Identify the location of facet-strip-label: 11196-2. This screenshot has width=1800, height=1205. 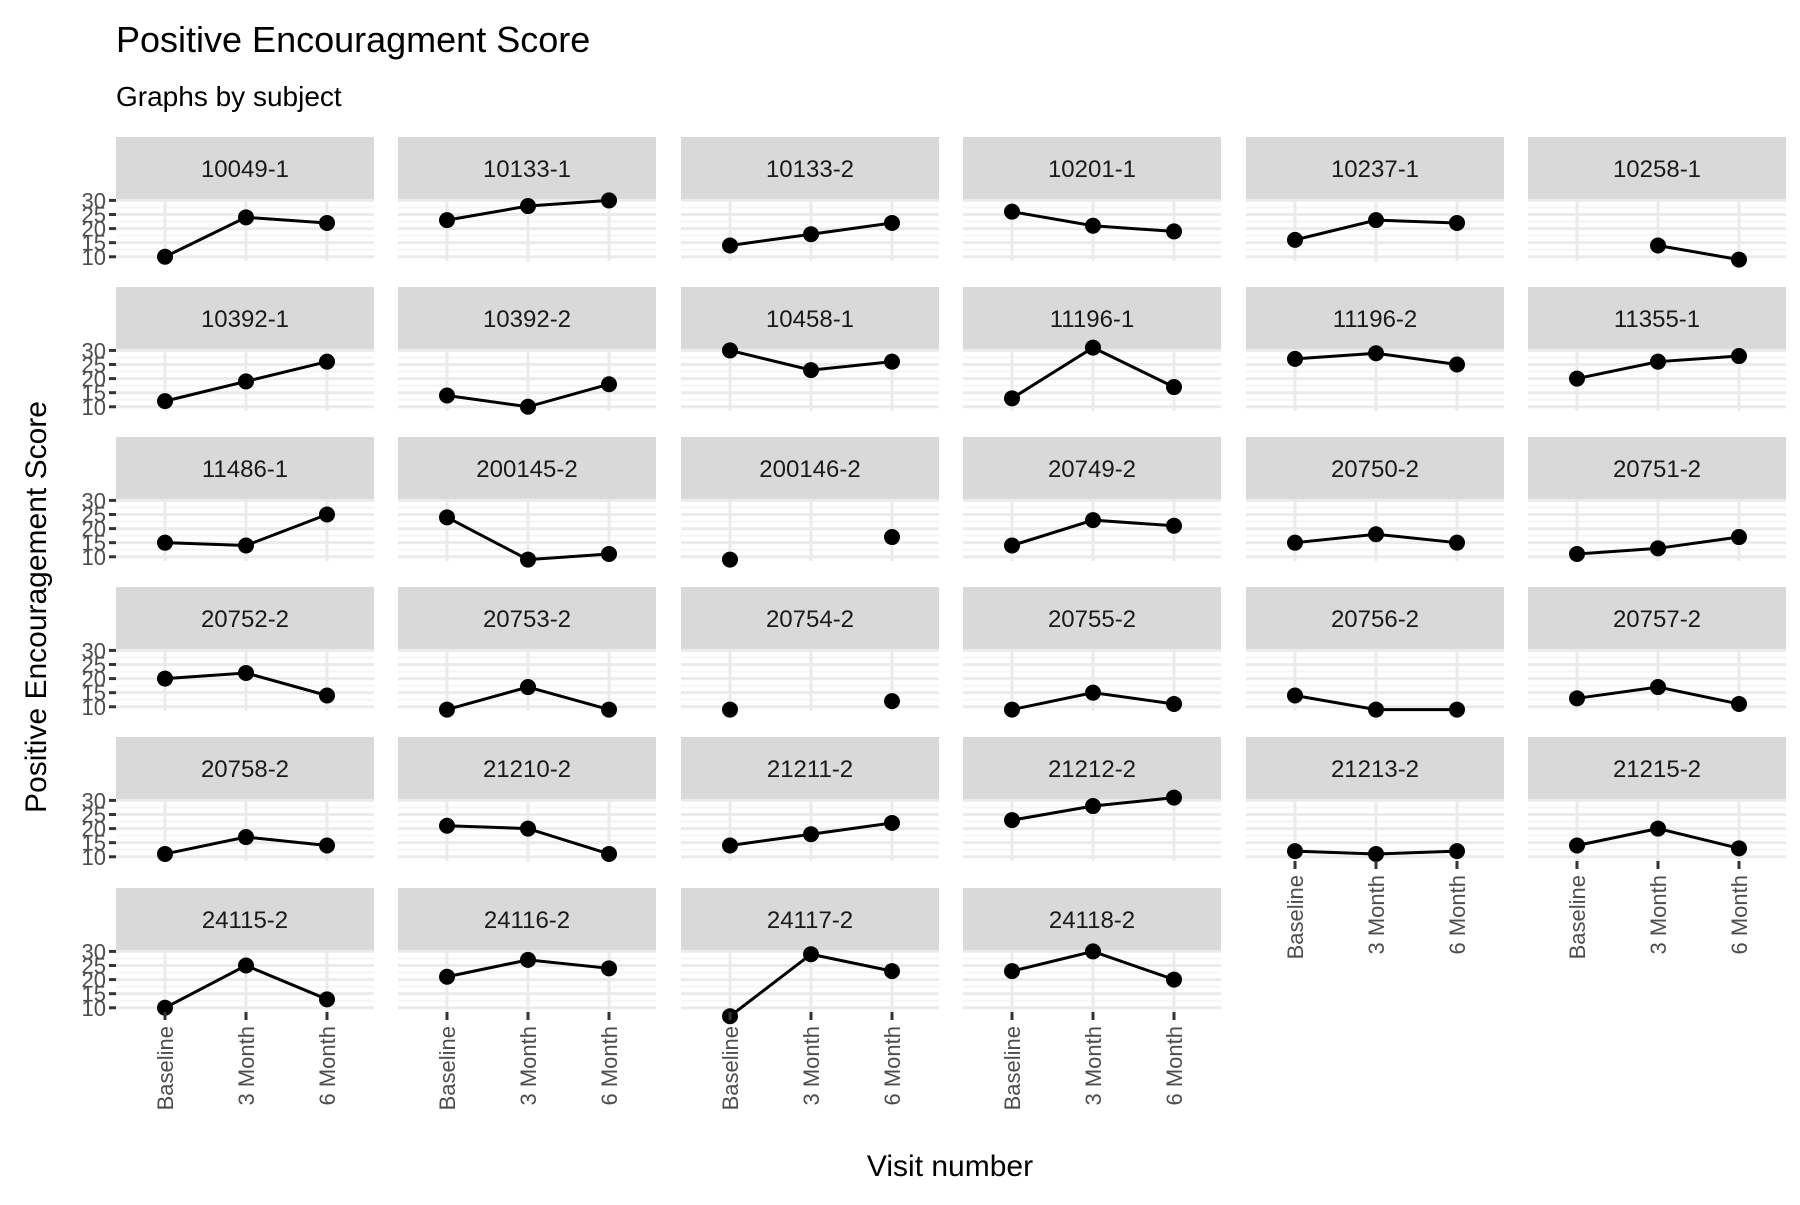
(1375, 319).